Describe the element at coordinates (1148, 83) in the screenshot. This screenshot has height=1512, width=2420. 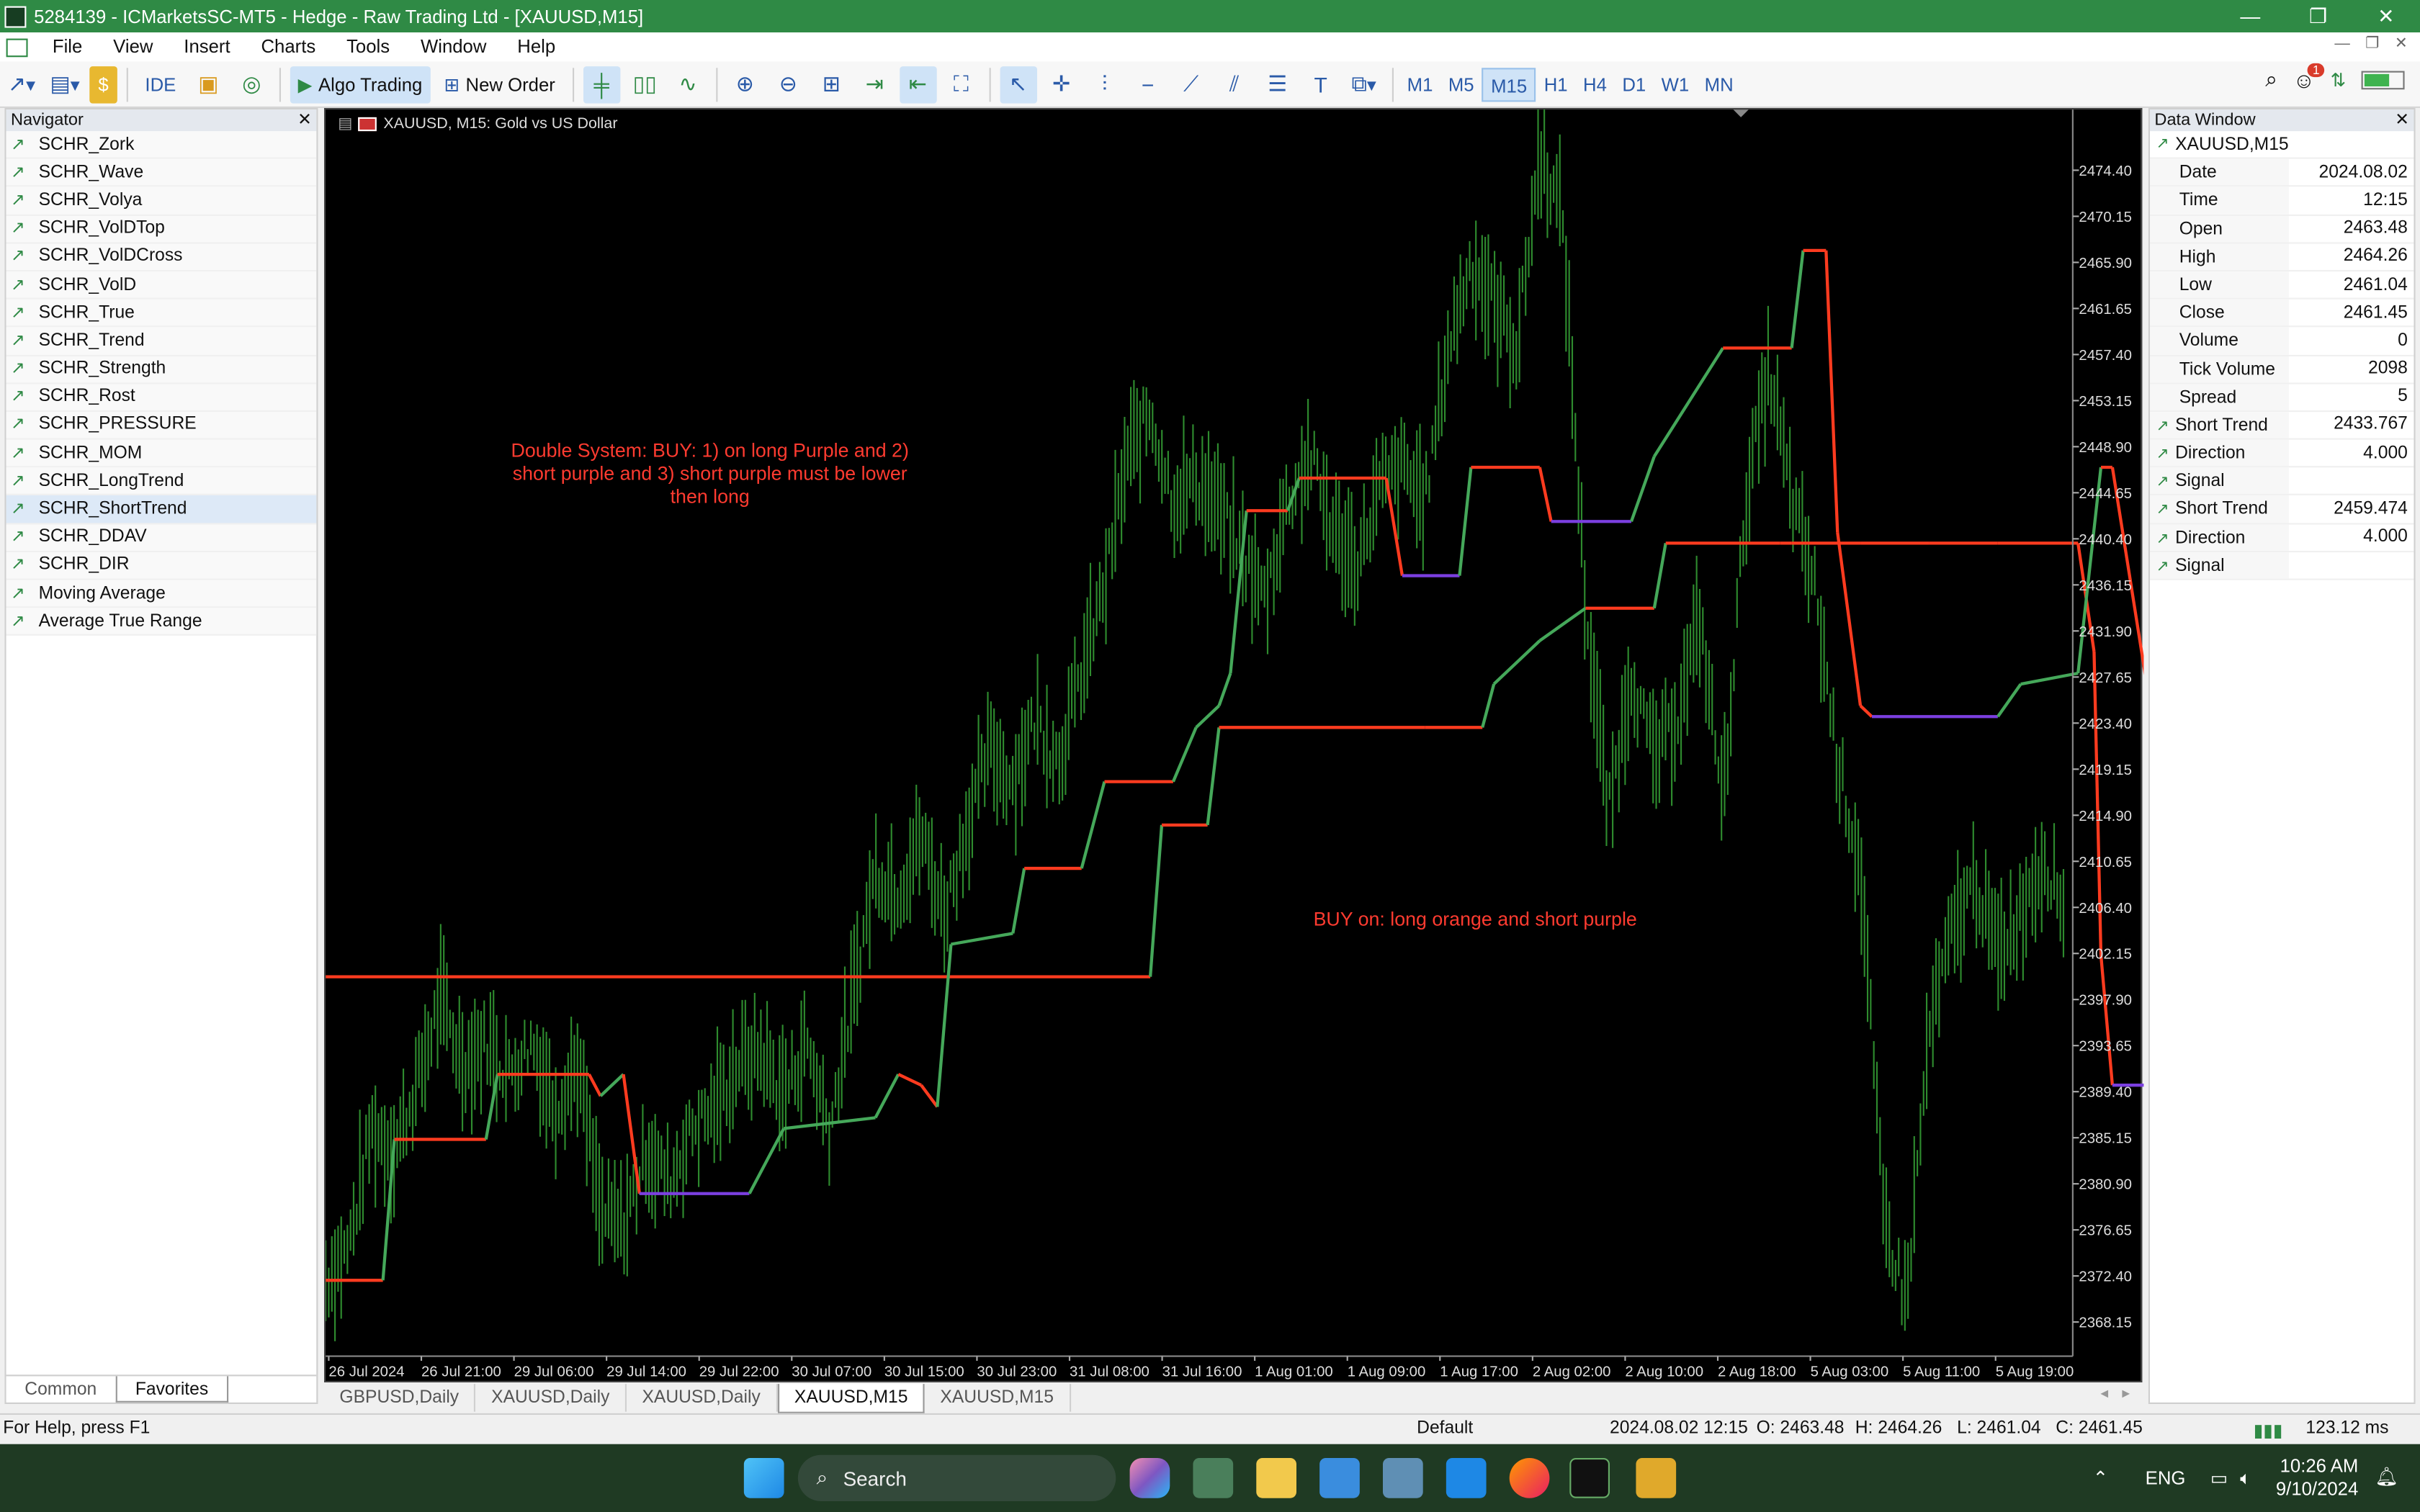
I see `horizontal-line-icon: −` at that location.